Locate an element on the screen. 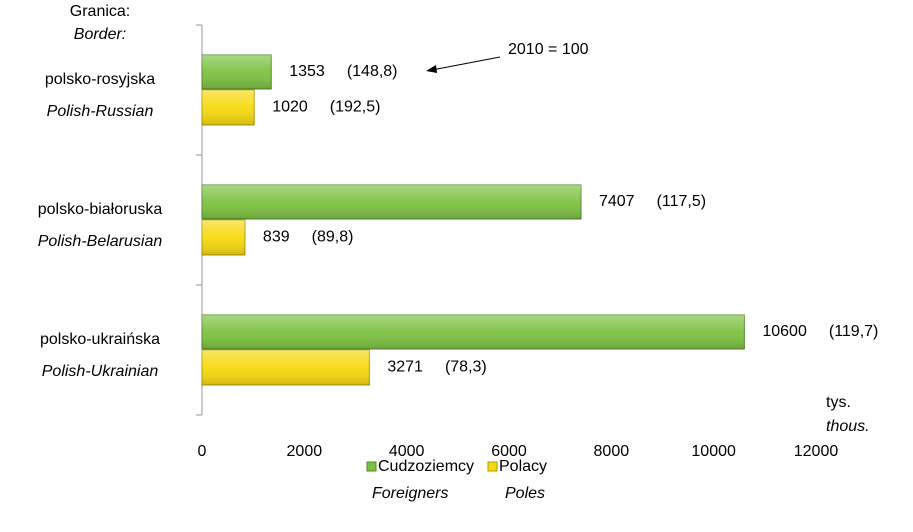  category-label-en: Polish-Belarusian is located at coordinates (100, 241).